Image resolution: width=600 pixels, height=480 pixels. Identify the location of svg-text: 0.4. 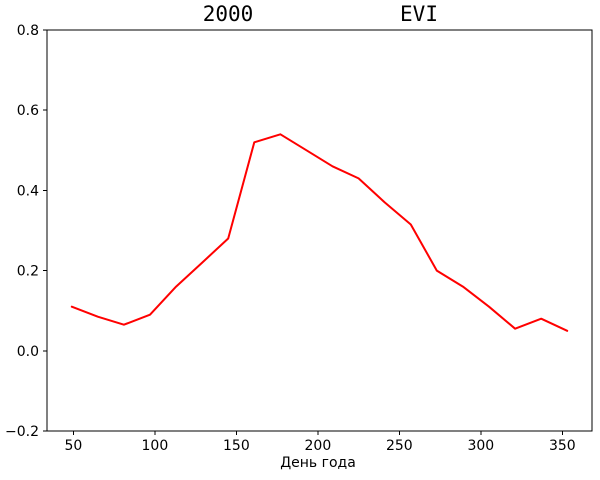
(28, 191).